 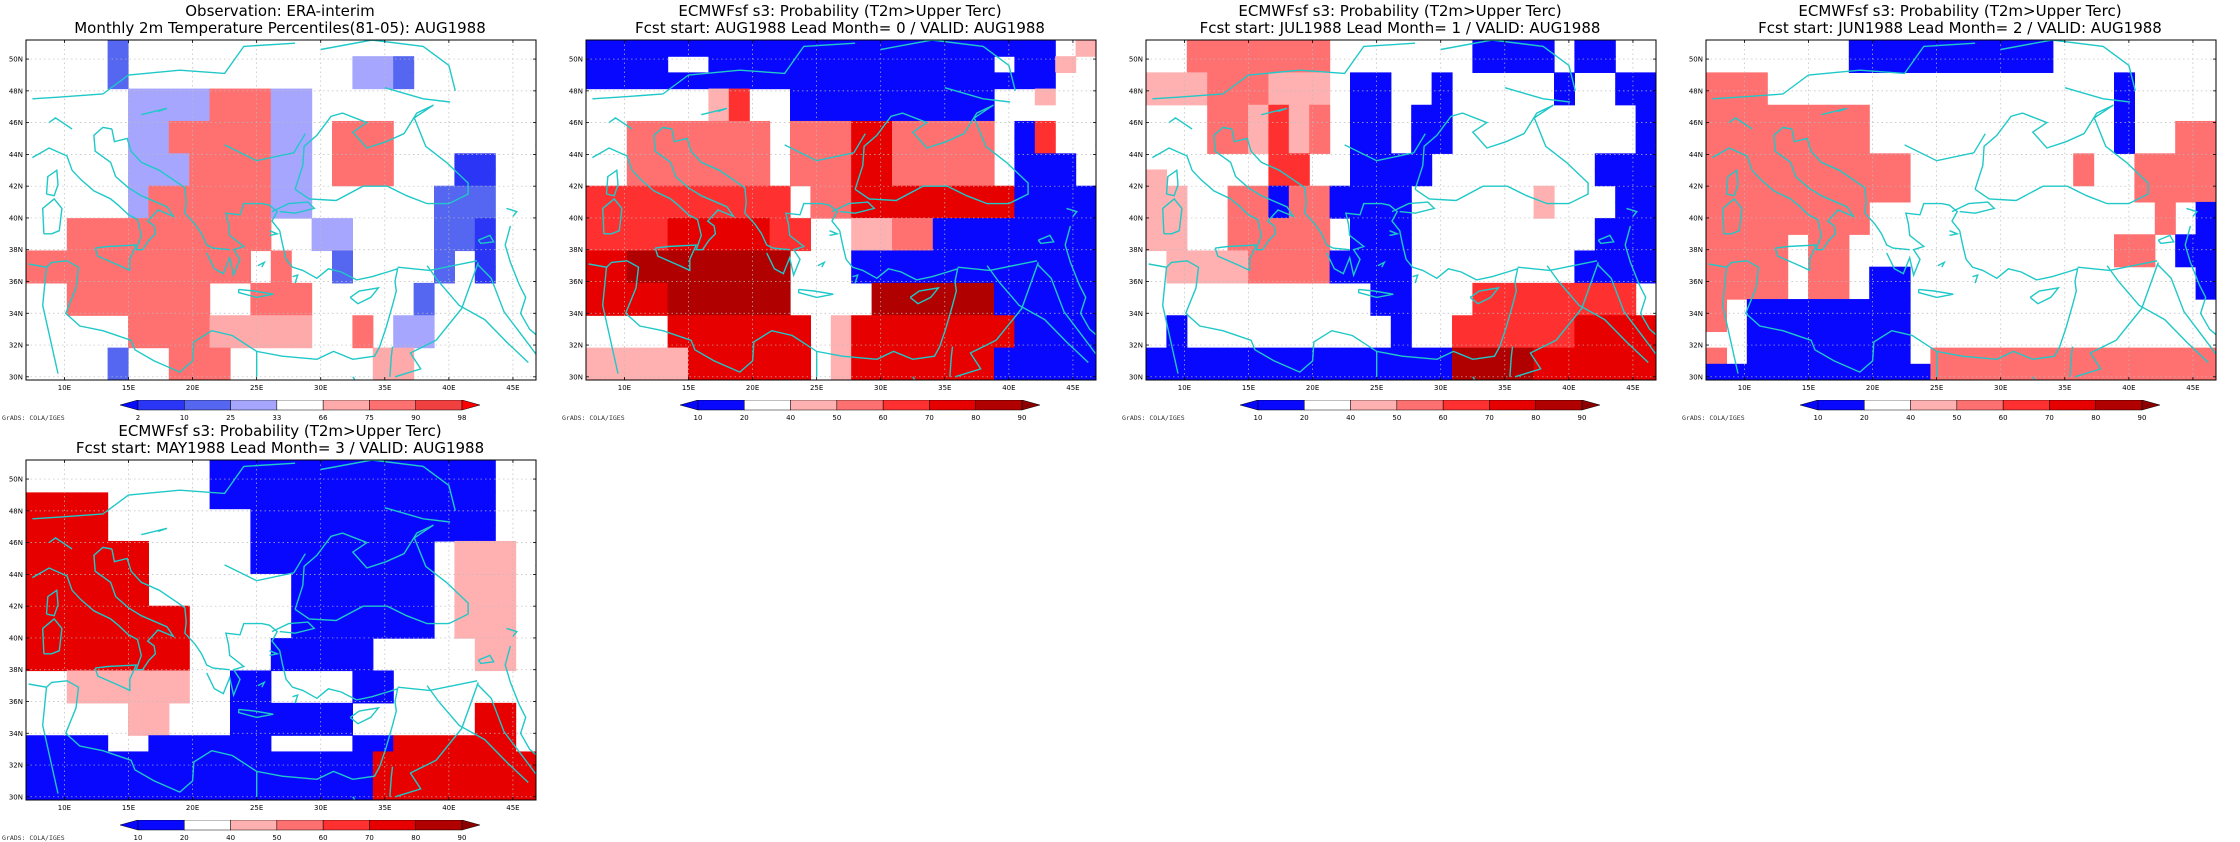 What do you see at coordinates (841, 210) in the screenshot?
I see `map-frame` at bounding box center [841, 210].